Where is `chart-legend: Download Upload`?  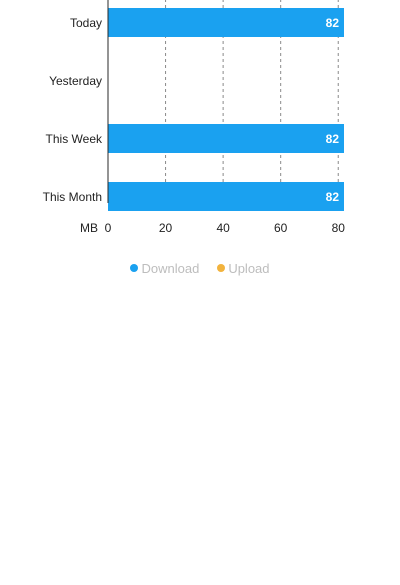
chart-legend: Download Upload is located at coordinates (200, 268).